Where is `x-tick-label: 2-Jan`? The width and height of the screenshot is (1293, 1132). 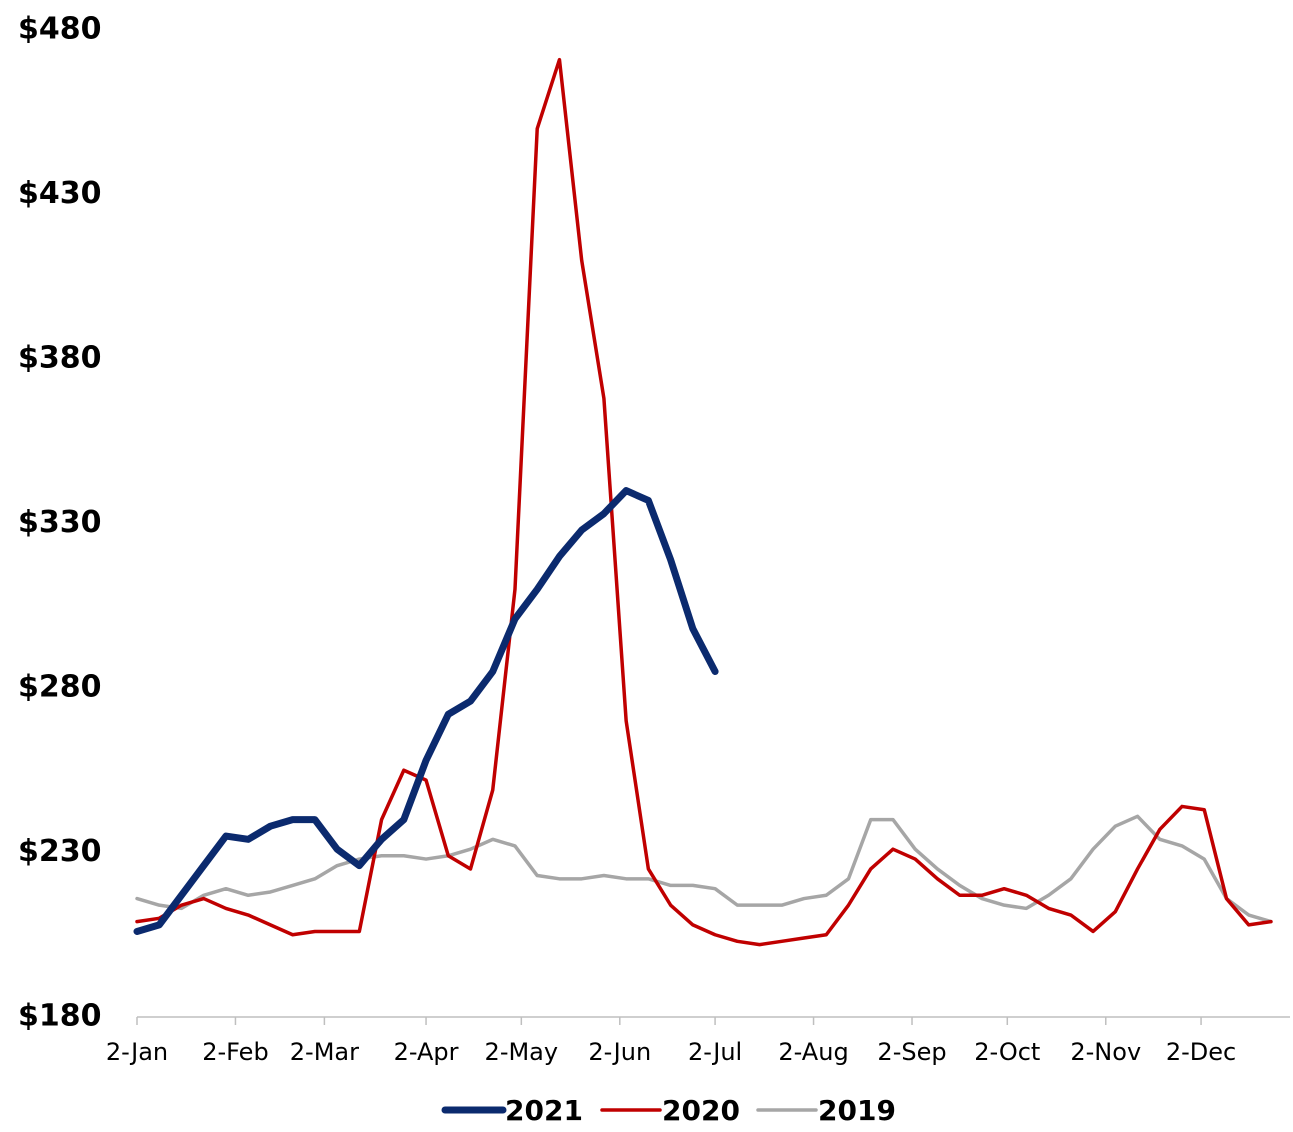
x-tick-label: 2-Jan is located at coordinates (137, 1052).